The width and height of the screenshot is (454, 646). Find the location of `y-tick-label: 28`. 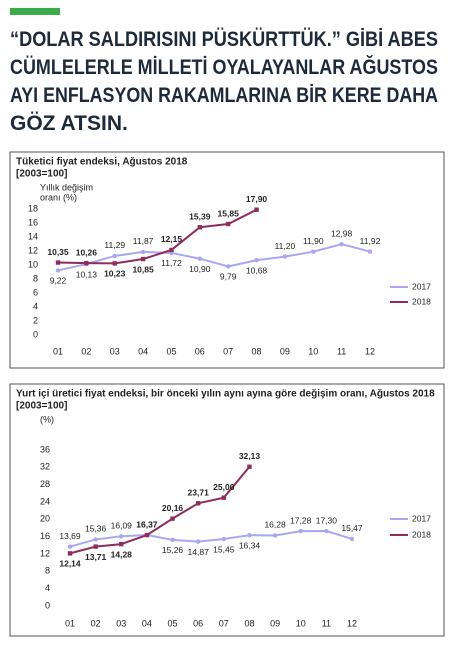

y-tick-label: 28 is located at coordinates (45, 484).